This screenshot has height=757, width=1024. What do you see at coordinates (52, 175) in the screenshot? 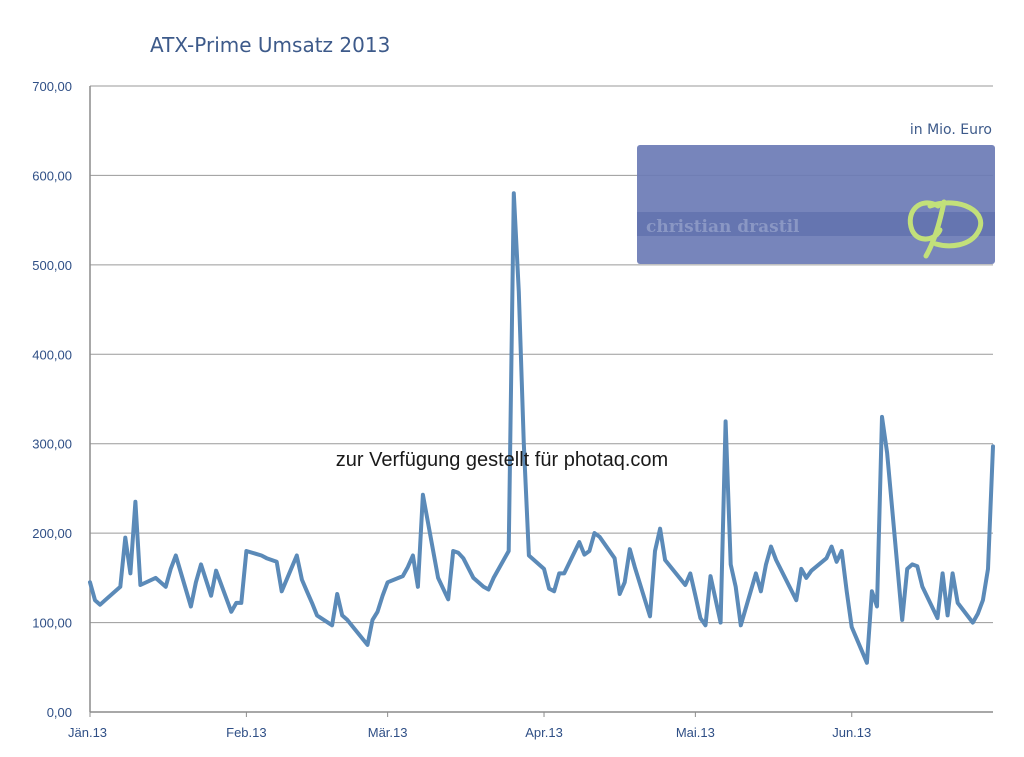
I see `y-tick-label: 600,00` at bounding box center [52, 175].